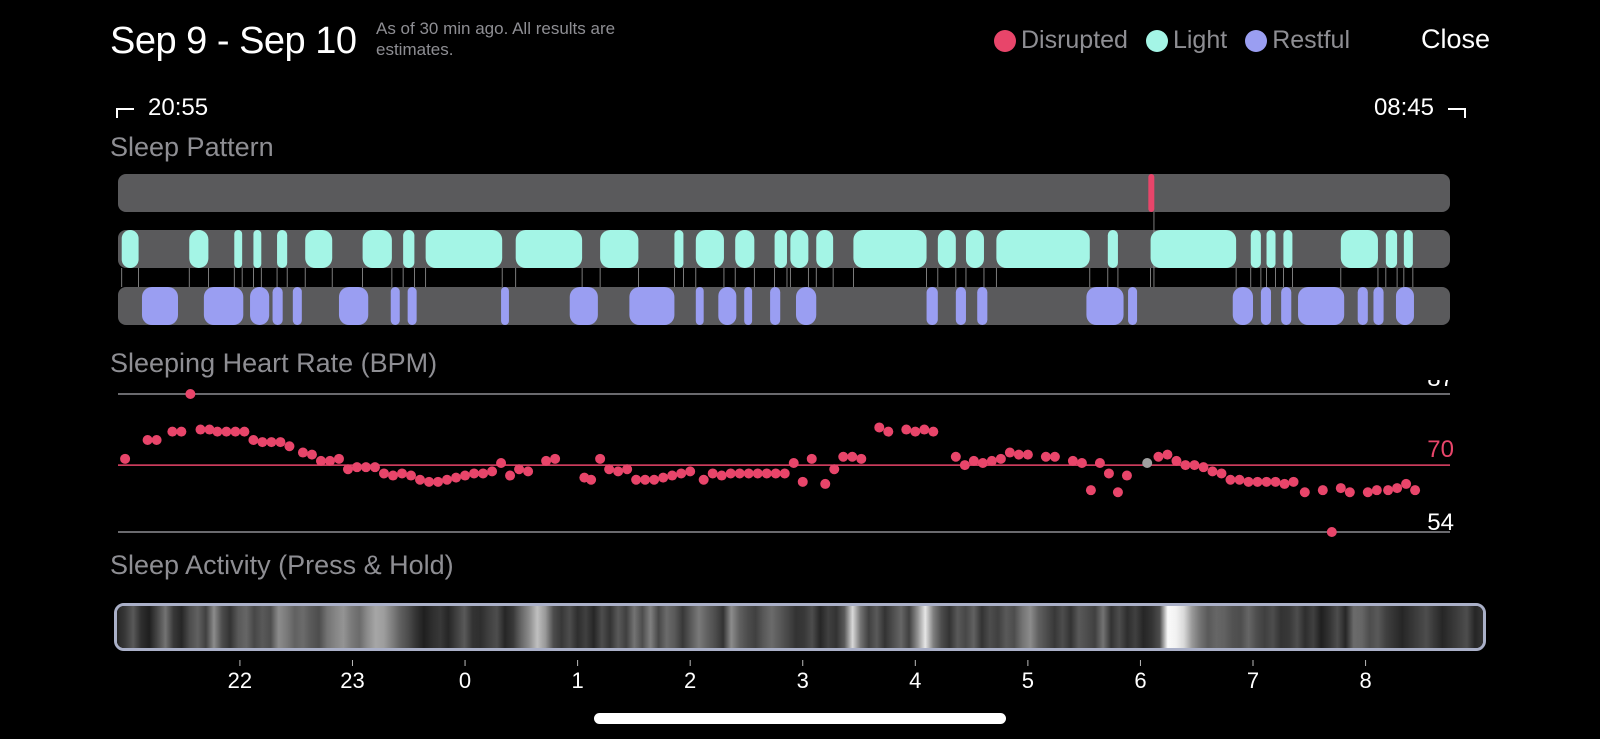  I want to click on time-end: 08:45, so click(1420, 108).